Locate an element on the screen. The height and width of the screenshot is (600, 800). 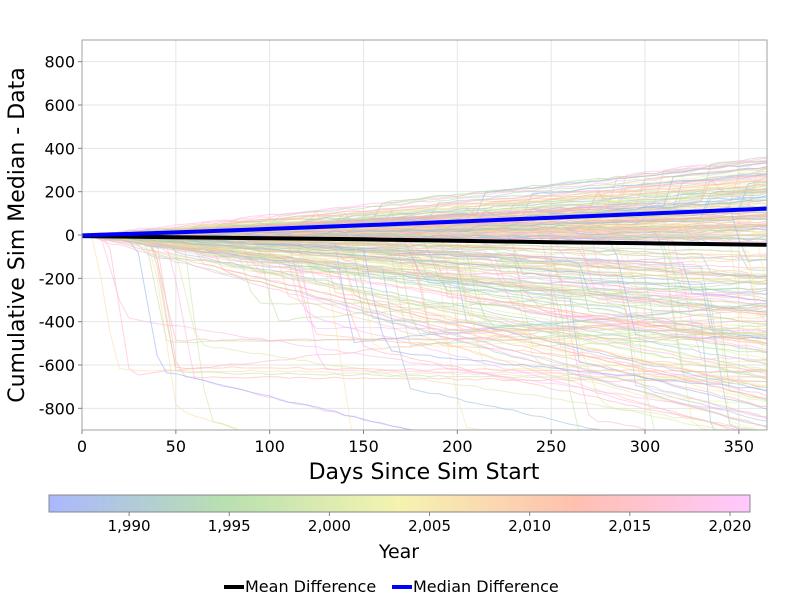
y-axis-title: Cumulative Sim Median - Data is located at coordinates (17, 235).